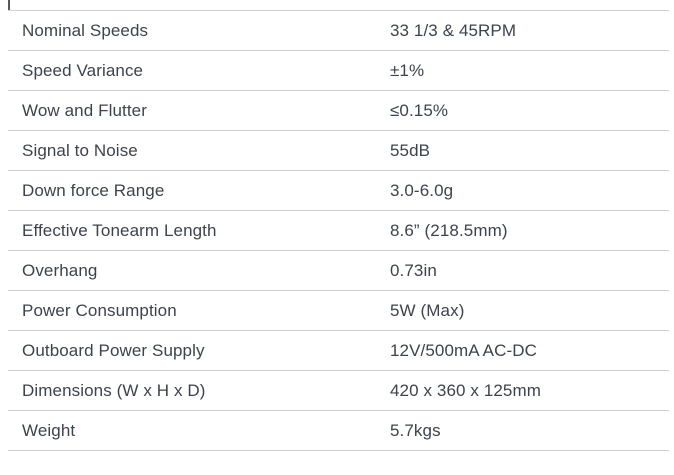 Image resolution: width=674 pixels, height=475 pixels. Describe the element at coordinates (119, 230) in the screenshot. I see `spec-label: Effective Tonearm Length` at that location.